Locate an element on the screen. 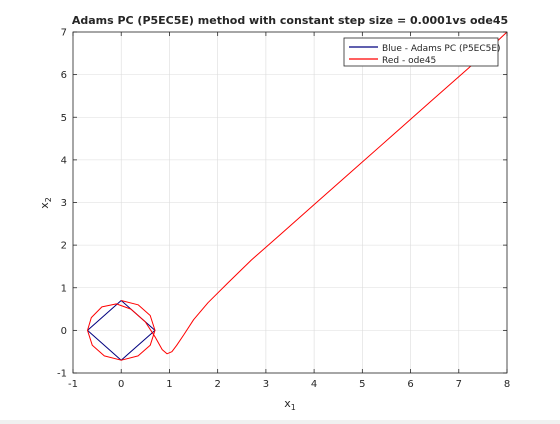  y-tick-label: 6 is located at coordinates (64, 75).